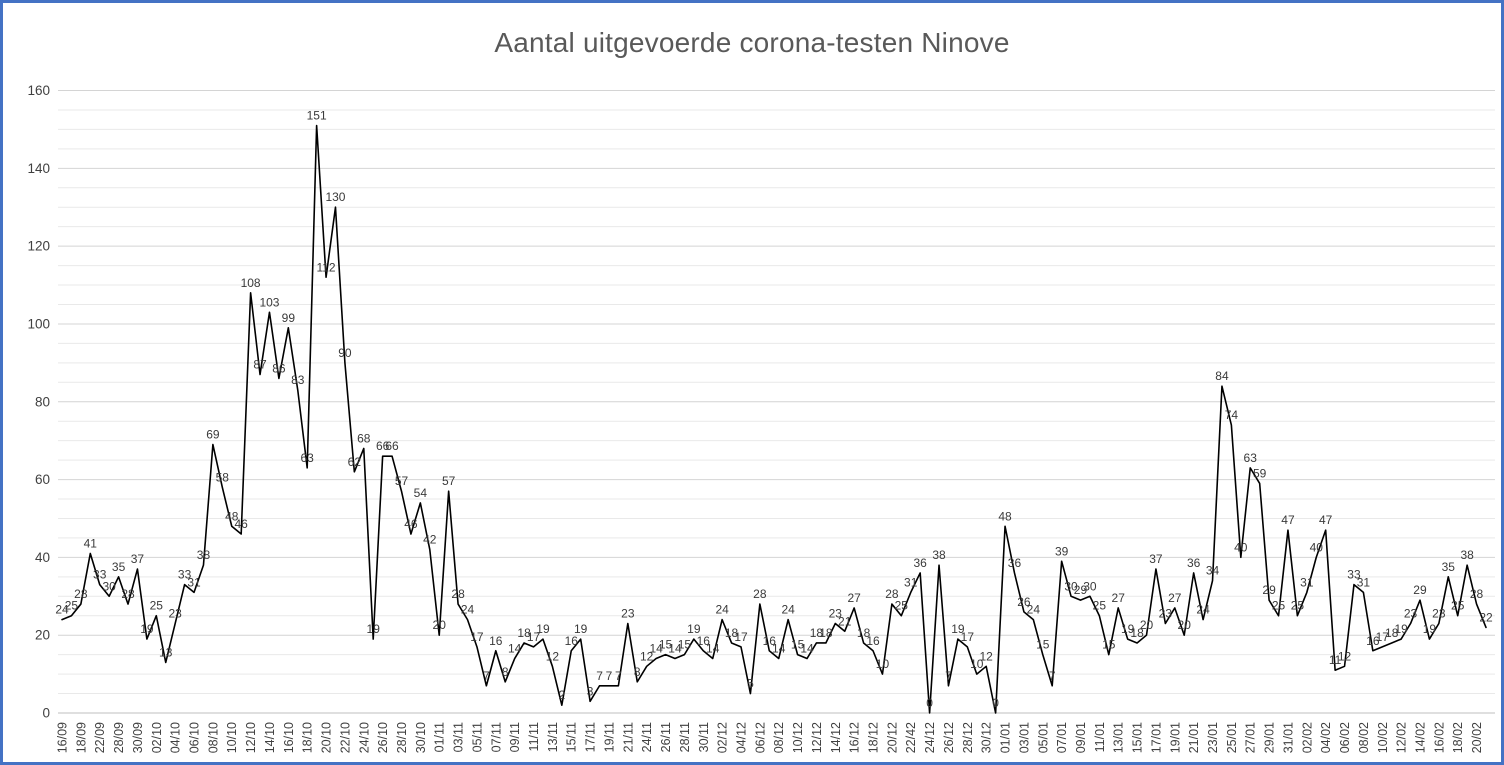 The width and height of the screenshot is (1504, 765). I want to click on svg-text: 20, so click(440, 625).